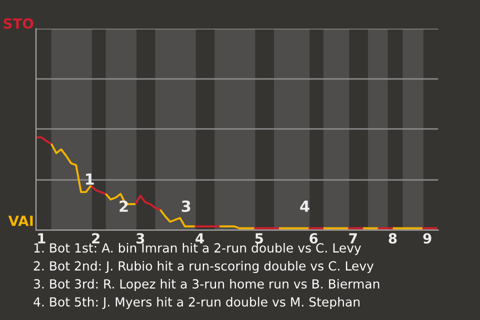 This screenshot has height=320, width=480. What do you see at coordinates (305, 206) in the screenshot?
I see `annotation: 4` at bounding box center [305, 206].